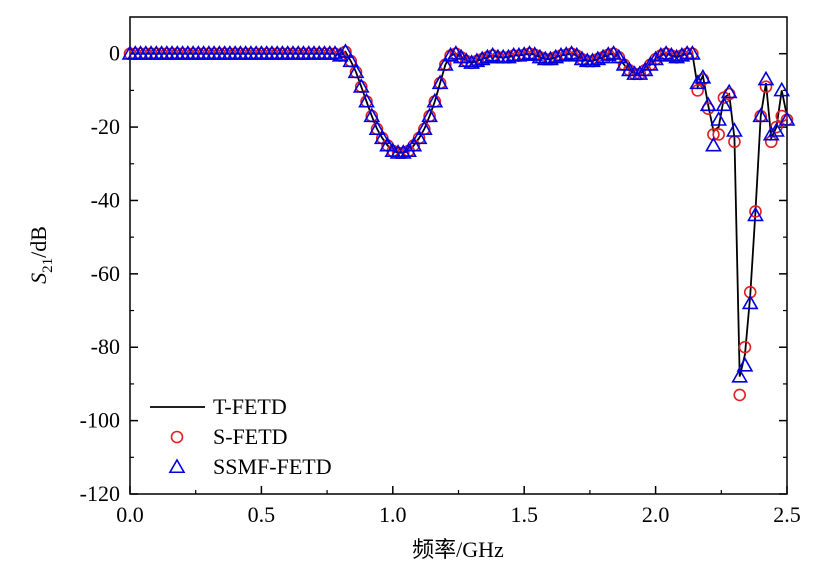  Describe the element at coordinates (100, 420) in the screenshot. I see `y-tick-label: -100` at that location.